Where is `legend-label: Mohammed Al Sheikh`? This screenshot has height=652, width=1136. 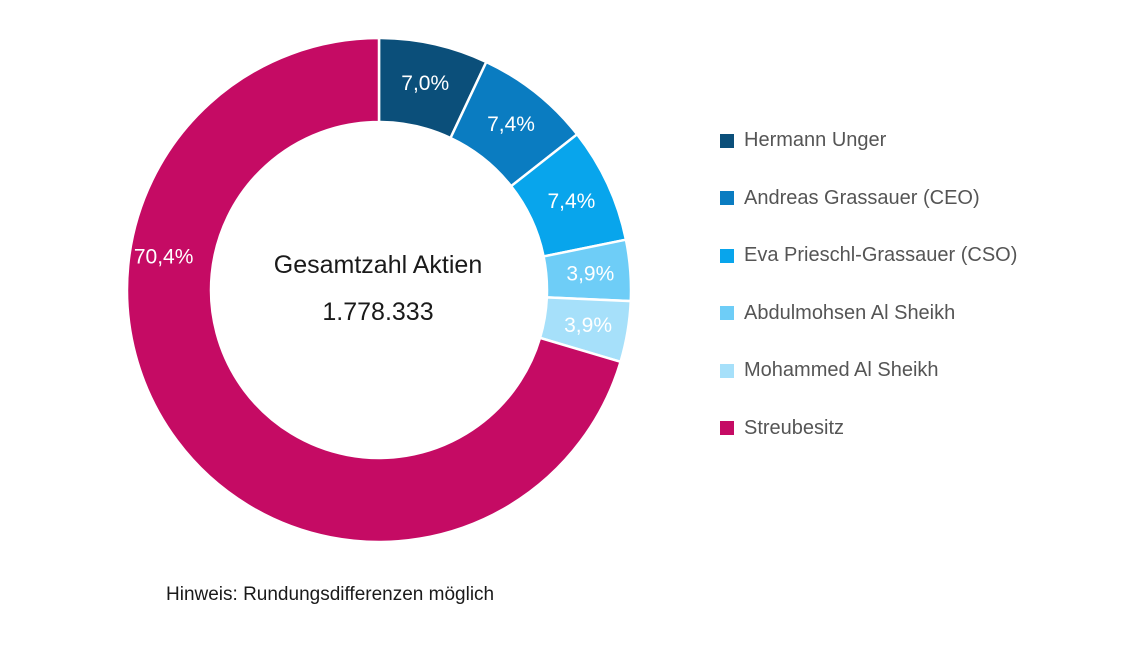
legend-label: Mohammed Al Sheikh is located at coordinates (841, 370).